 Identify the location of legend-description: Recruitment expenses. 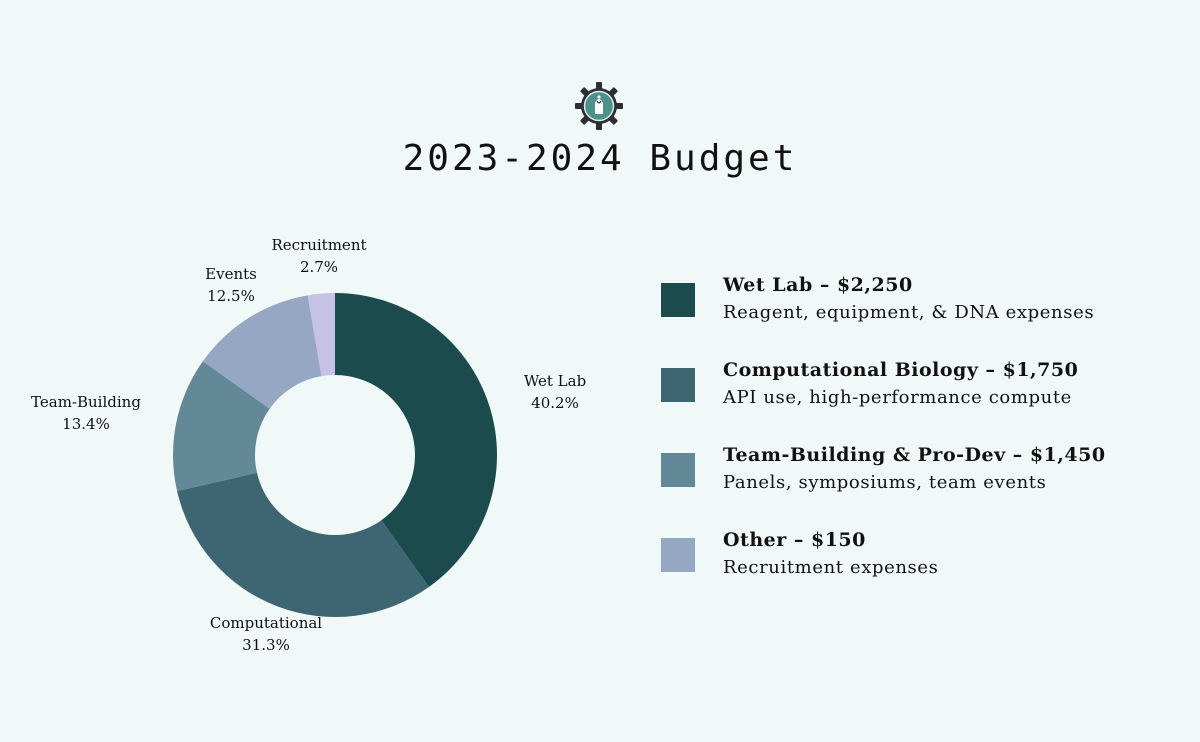
(831, 567).